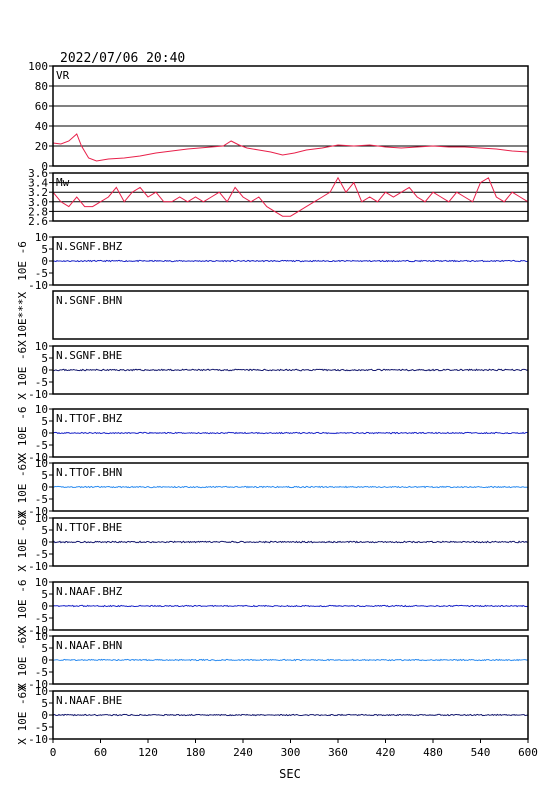  Describe the element at coordinates (38, 173) in the screenshot. I see `y-tick-label: 3.6` at that location.